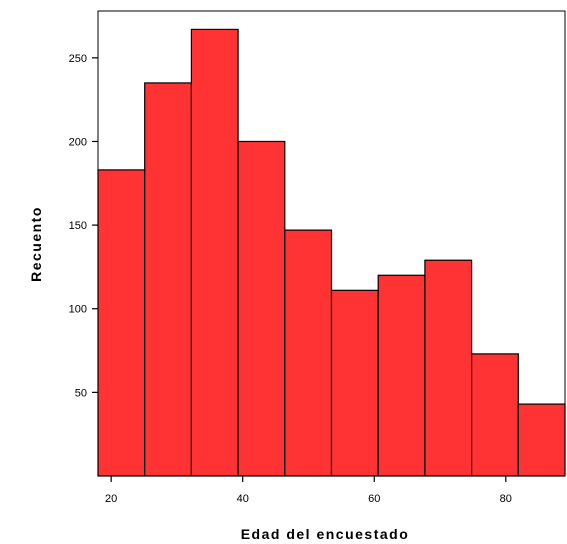 The width and height of the screenshot is (567, 544). I want to click on y-tick-label: 250, so click(78, 59).